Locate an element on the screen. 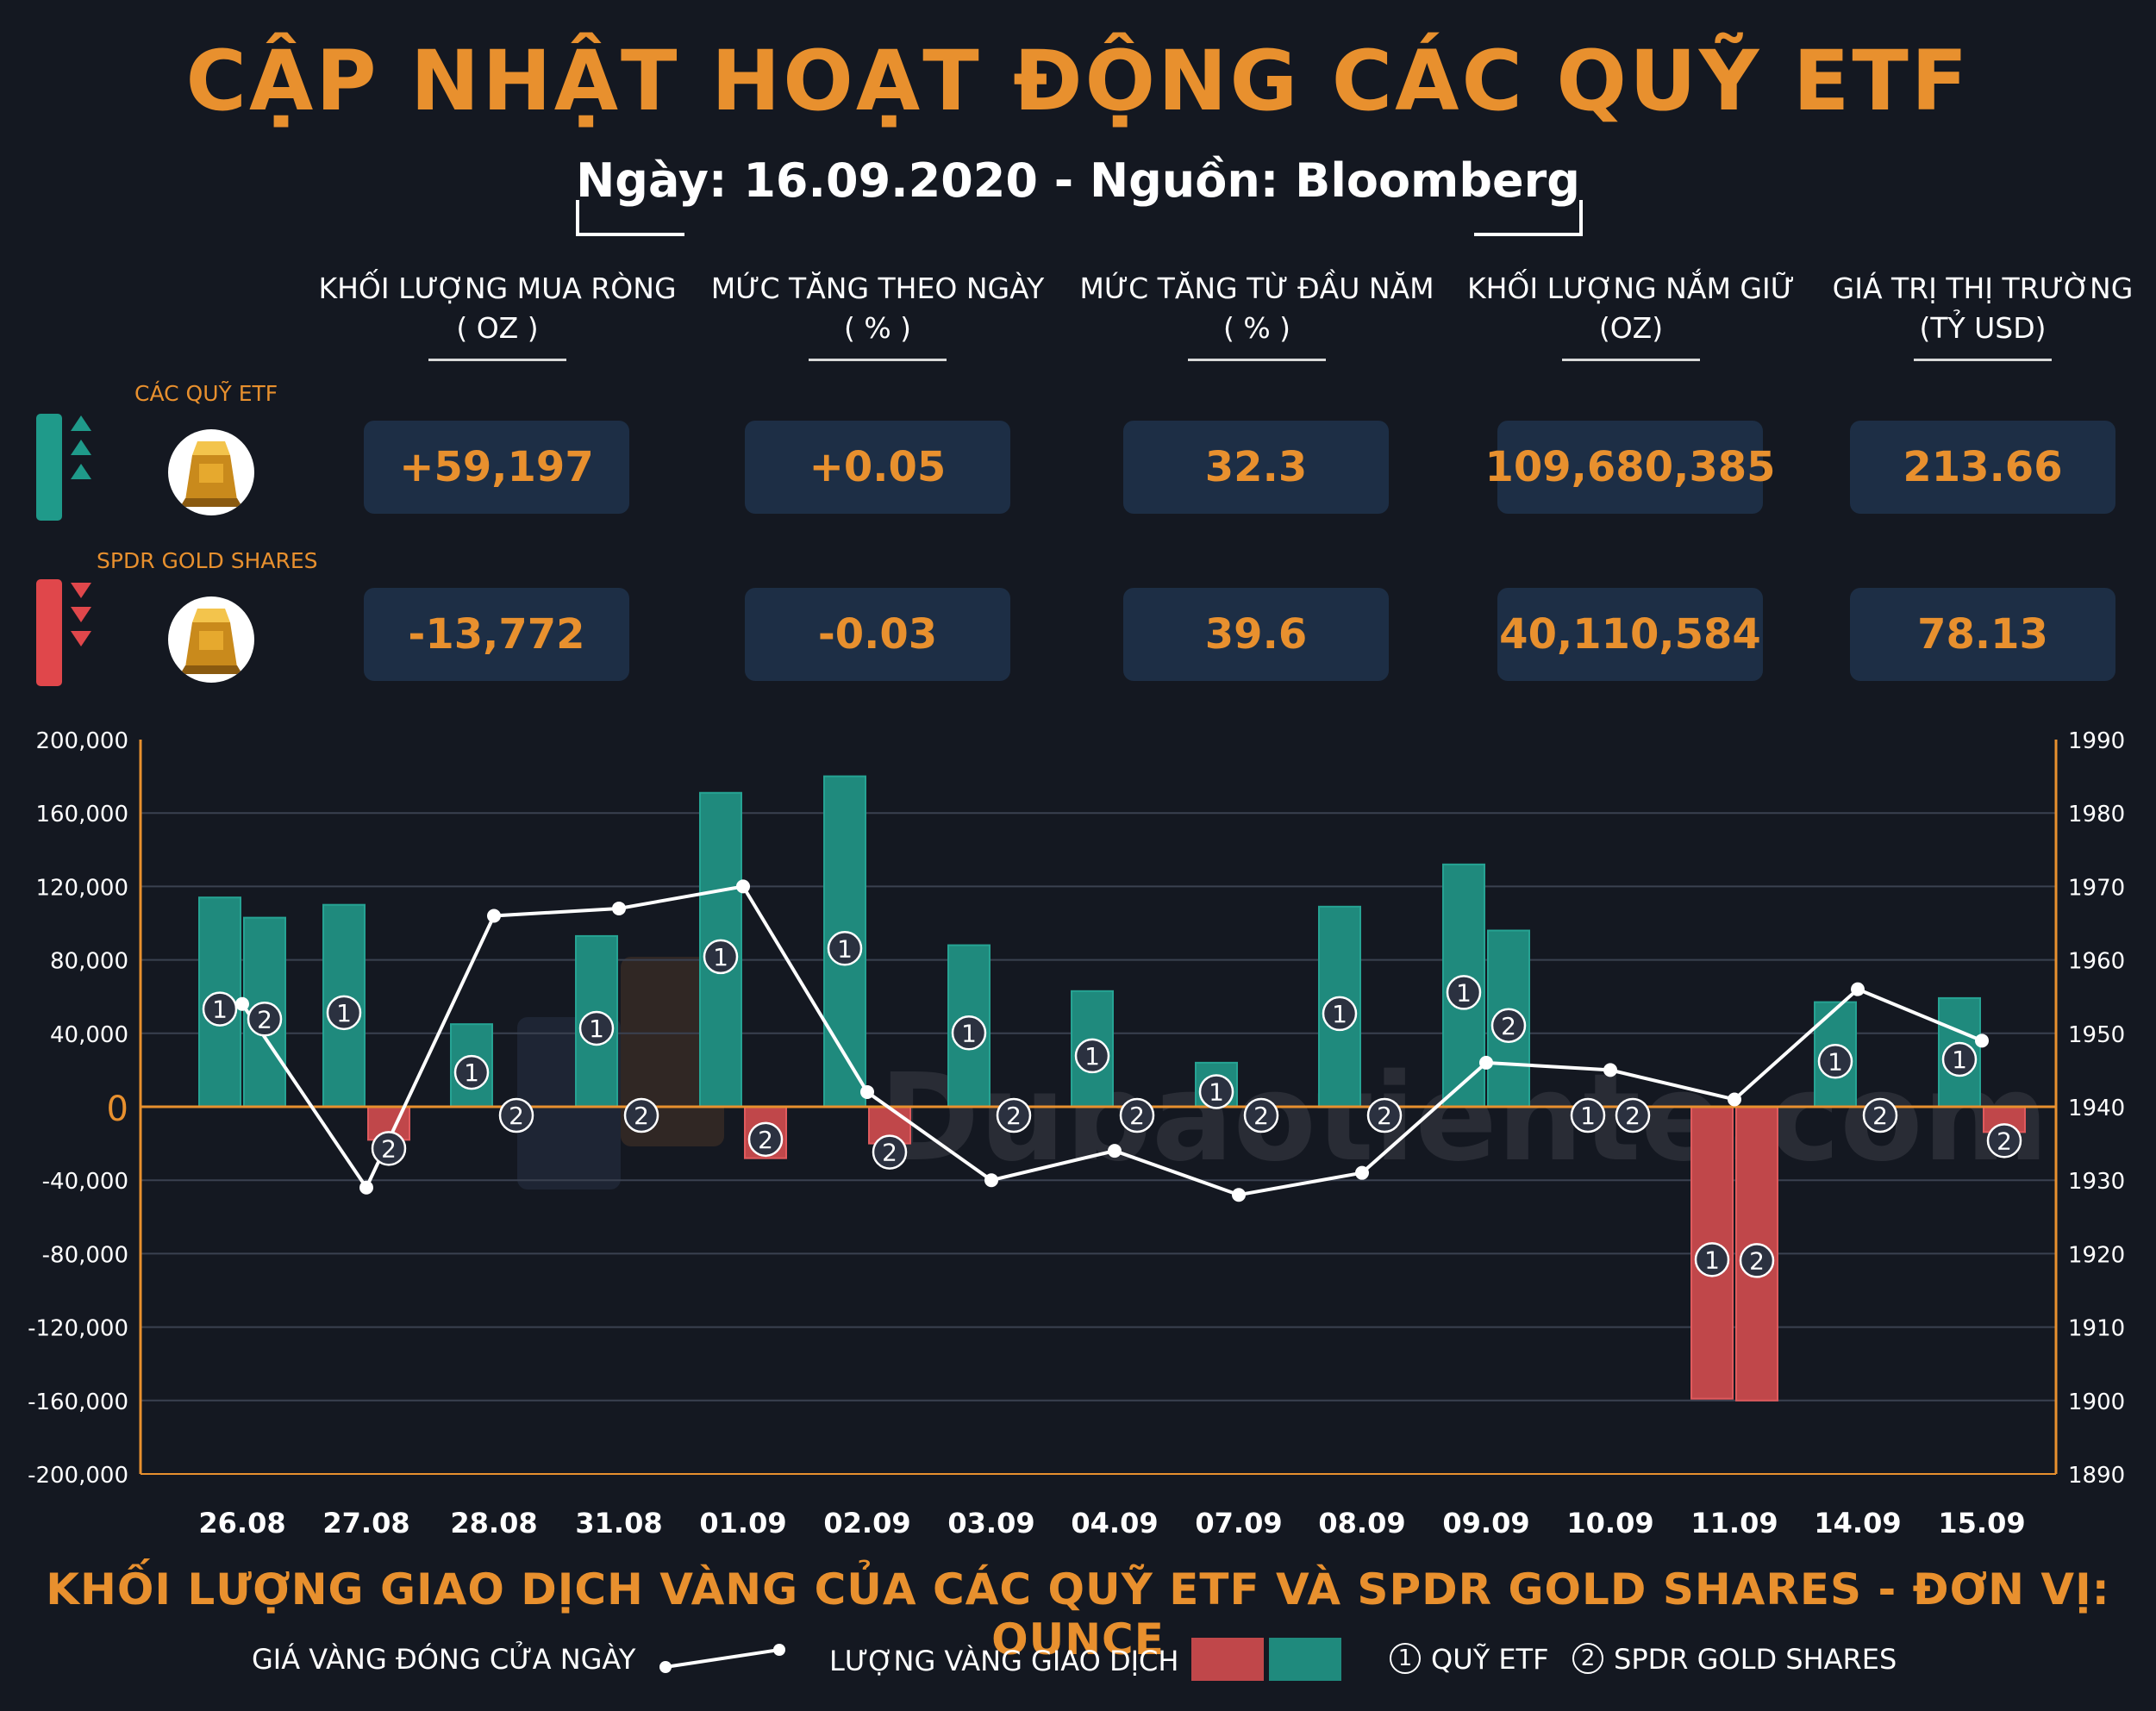  column-header-unit: ( % ) is located at coordinates (1256, 328).